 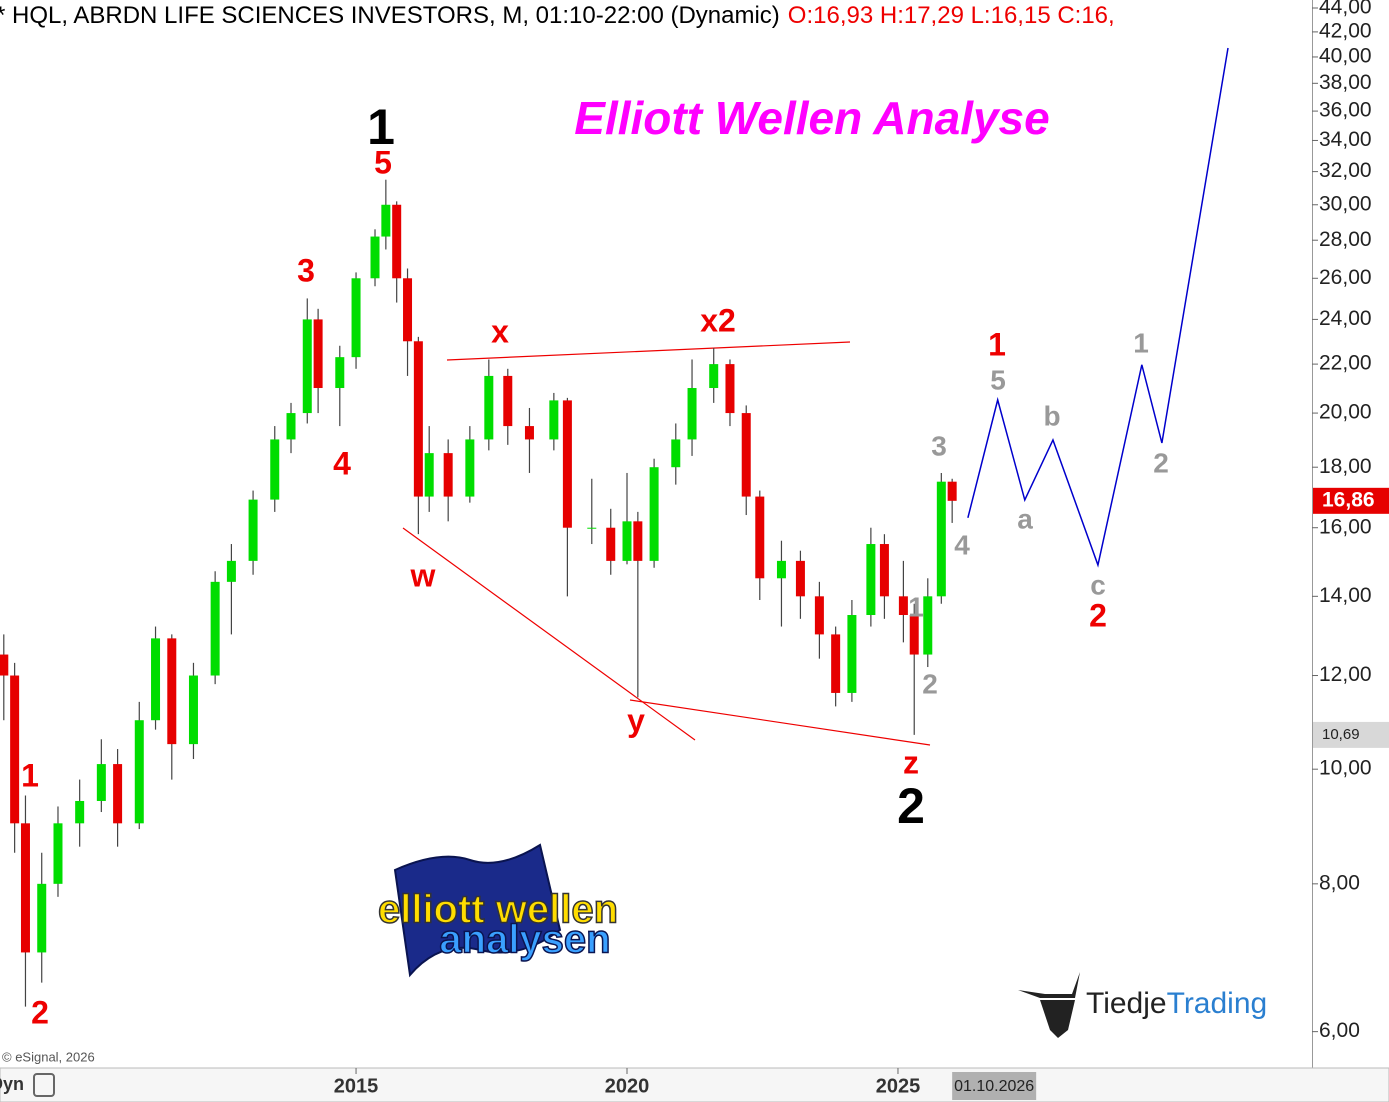 What do you see at coordinates (1341, 734) in the screenshot?
I see `price-marker-label: 10,69` at bounding box center [1341, 734].